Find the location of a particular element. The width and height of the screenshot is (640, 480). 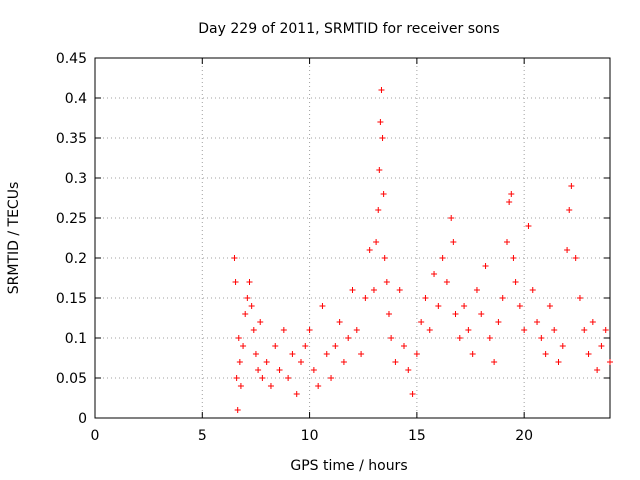

y-tick-label: 0.4 is located at coordinates (76, 99).